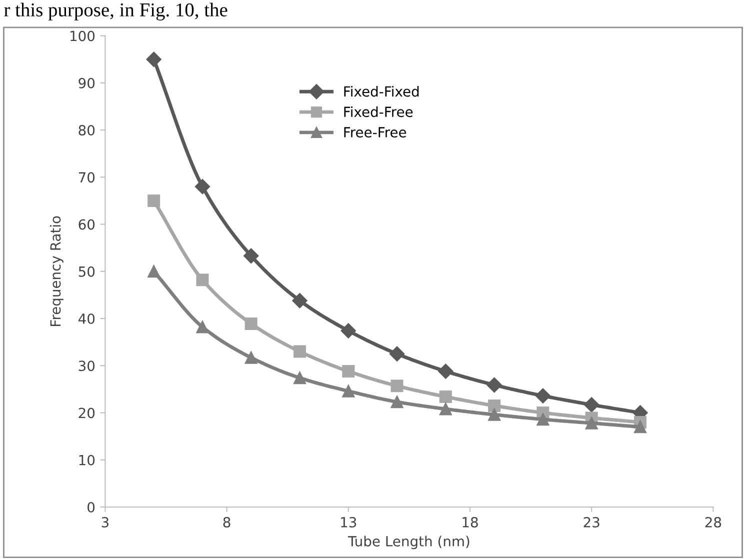 The height and width of the screenshot is (559, 746). Describe the element at coordinates (470, 522) in the screenshot. I see `x-tick-label: 18` at that location.